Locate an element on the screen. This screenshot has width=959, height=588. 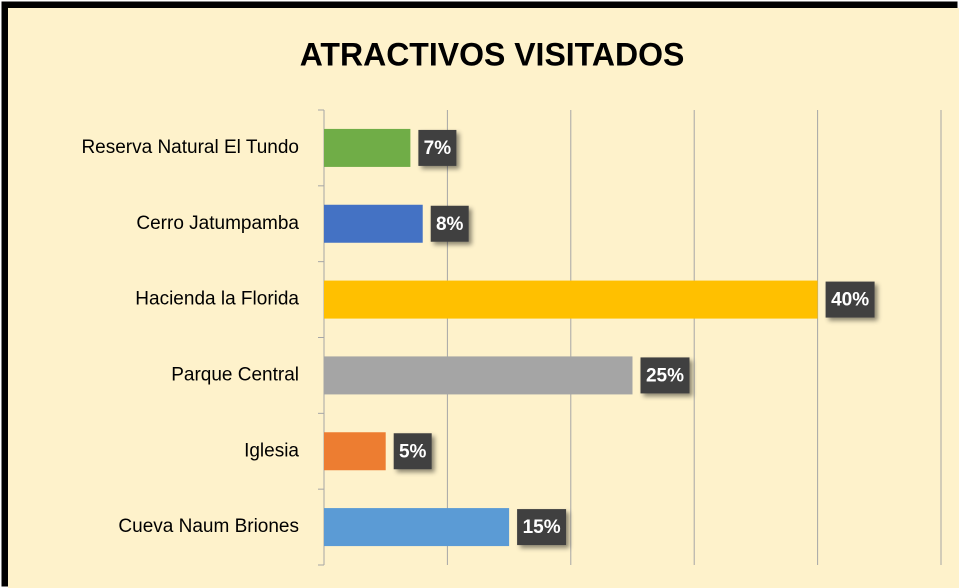
data-label-text: 25% is located at coordinates (665, 375).